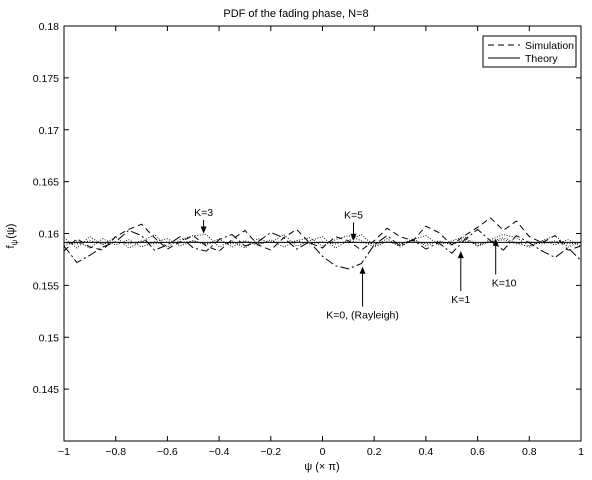 This screenshot has width=592, height=480. Describe the element at coordinates (374, 452) in the screenshot. I see `x-tick-label: 0.2` at that location.